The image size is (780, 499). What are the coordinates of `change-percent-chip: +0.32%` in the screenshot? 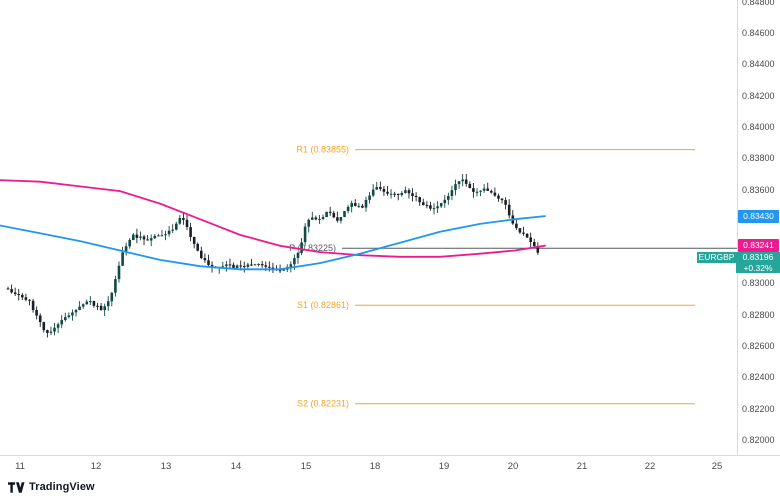 It's located at (758, 268).